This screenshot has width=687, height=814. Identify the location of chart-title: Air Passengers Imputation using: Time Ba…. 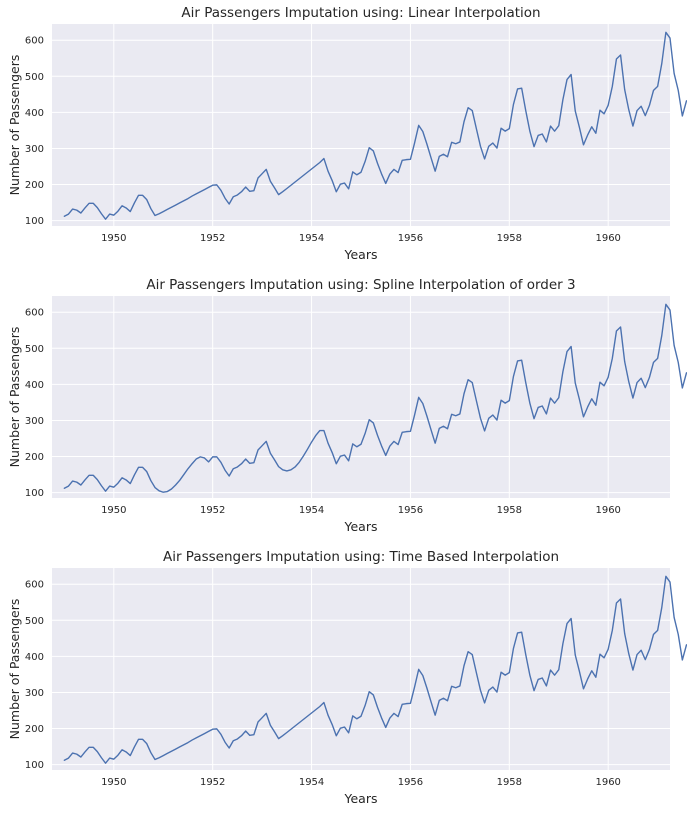
(361, 557).